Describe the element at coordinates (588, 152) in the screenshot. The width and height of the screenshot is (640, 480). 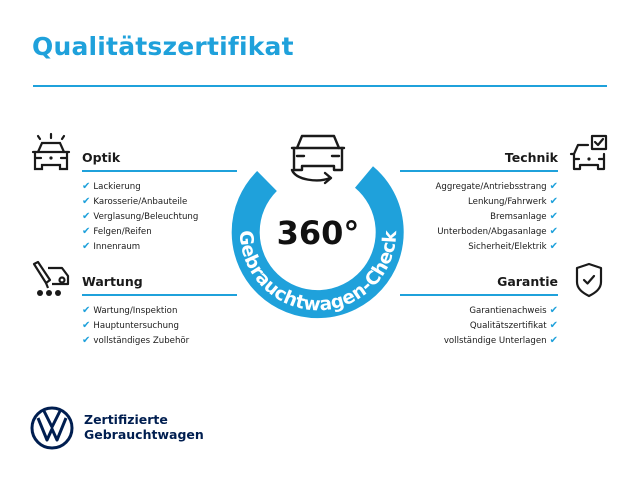
I see `car-checkbox-icon` at that location.